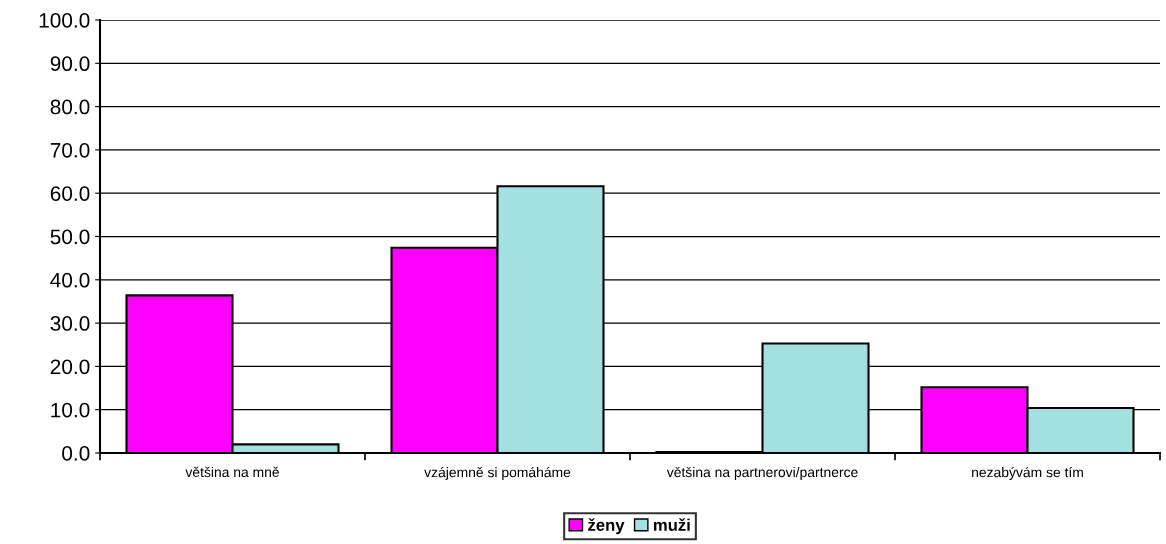 The height and width of the screenshot is (544, 1166). Describe the element at coordinates (76, 453) in the screenshot. I see `y-tick-label: 0.0` at that location.